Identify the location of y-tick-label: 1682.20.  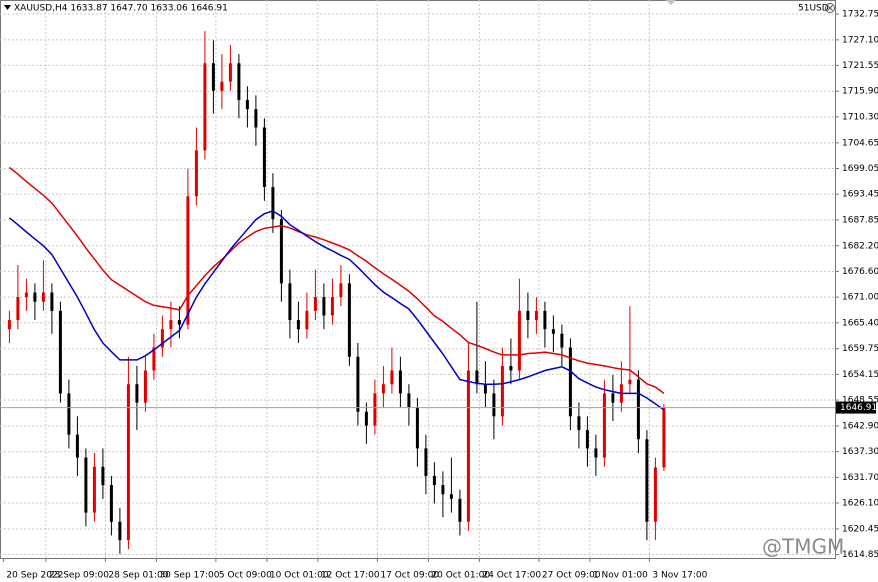
(860, 246).